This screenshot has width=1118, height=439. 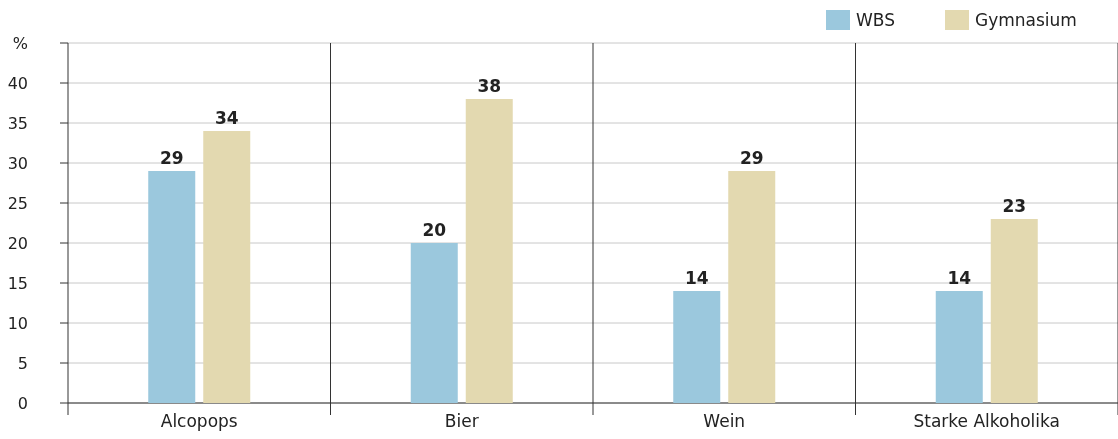 I want to click on x-tick-label: Alcopops, so click(x=199, y=421).